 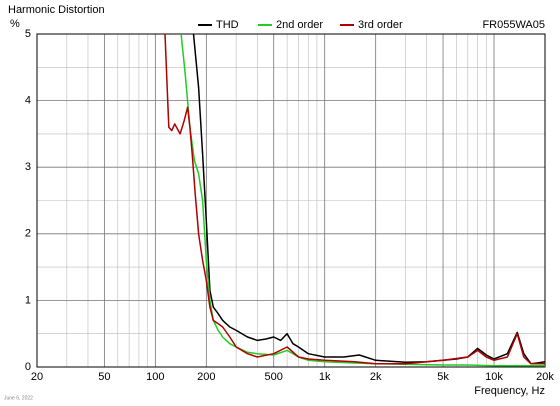 What do you see at coordinates (28, 367) in the screenshot?
I see `y-tick-label: 0` at bounding box center [28, 367].